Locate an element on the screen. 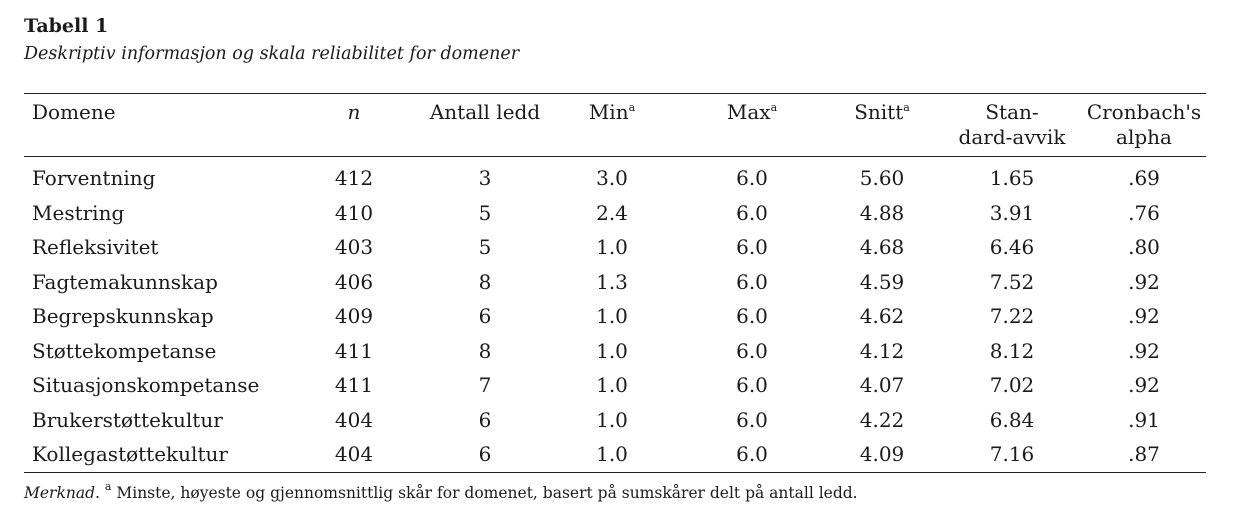 The image size is (1240, 526). cell-min: 1.3 is located at coordinates (612, 281).